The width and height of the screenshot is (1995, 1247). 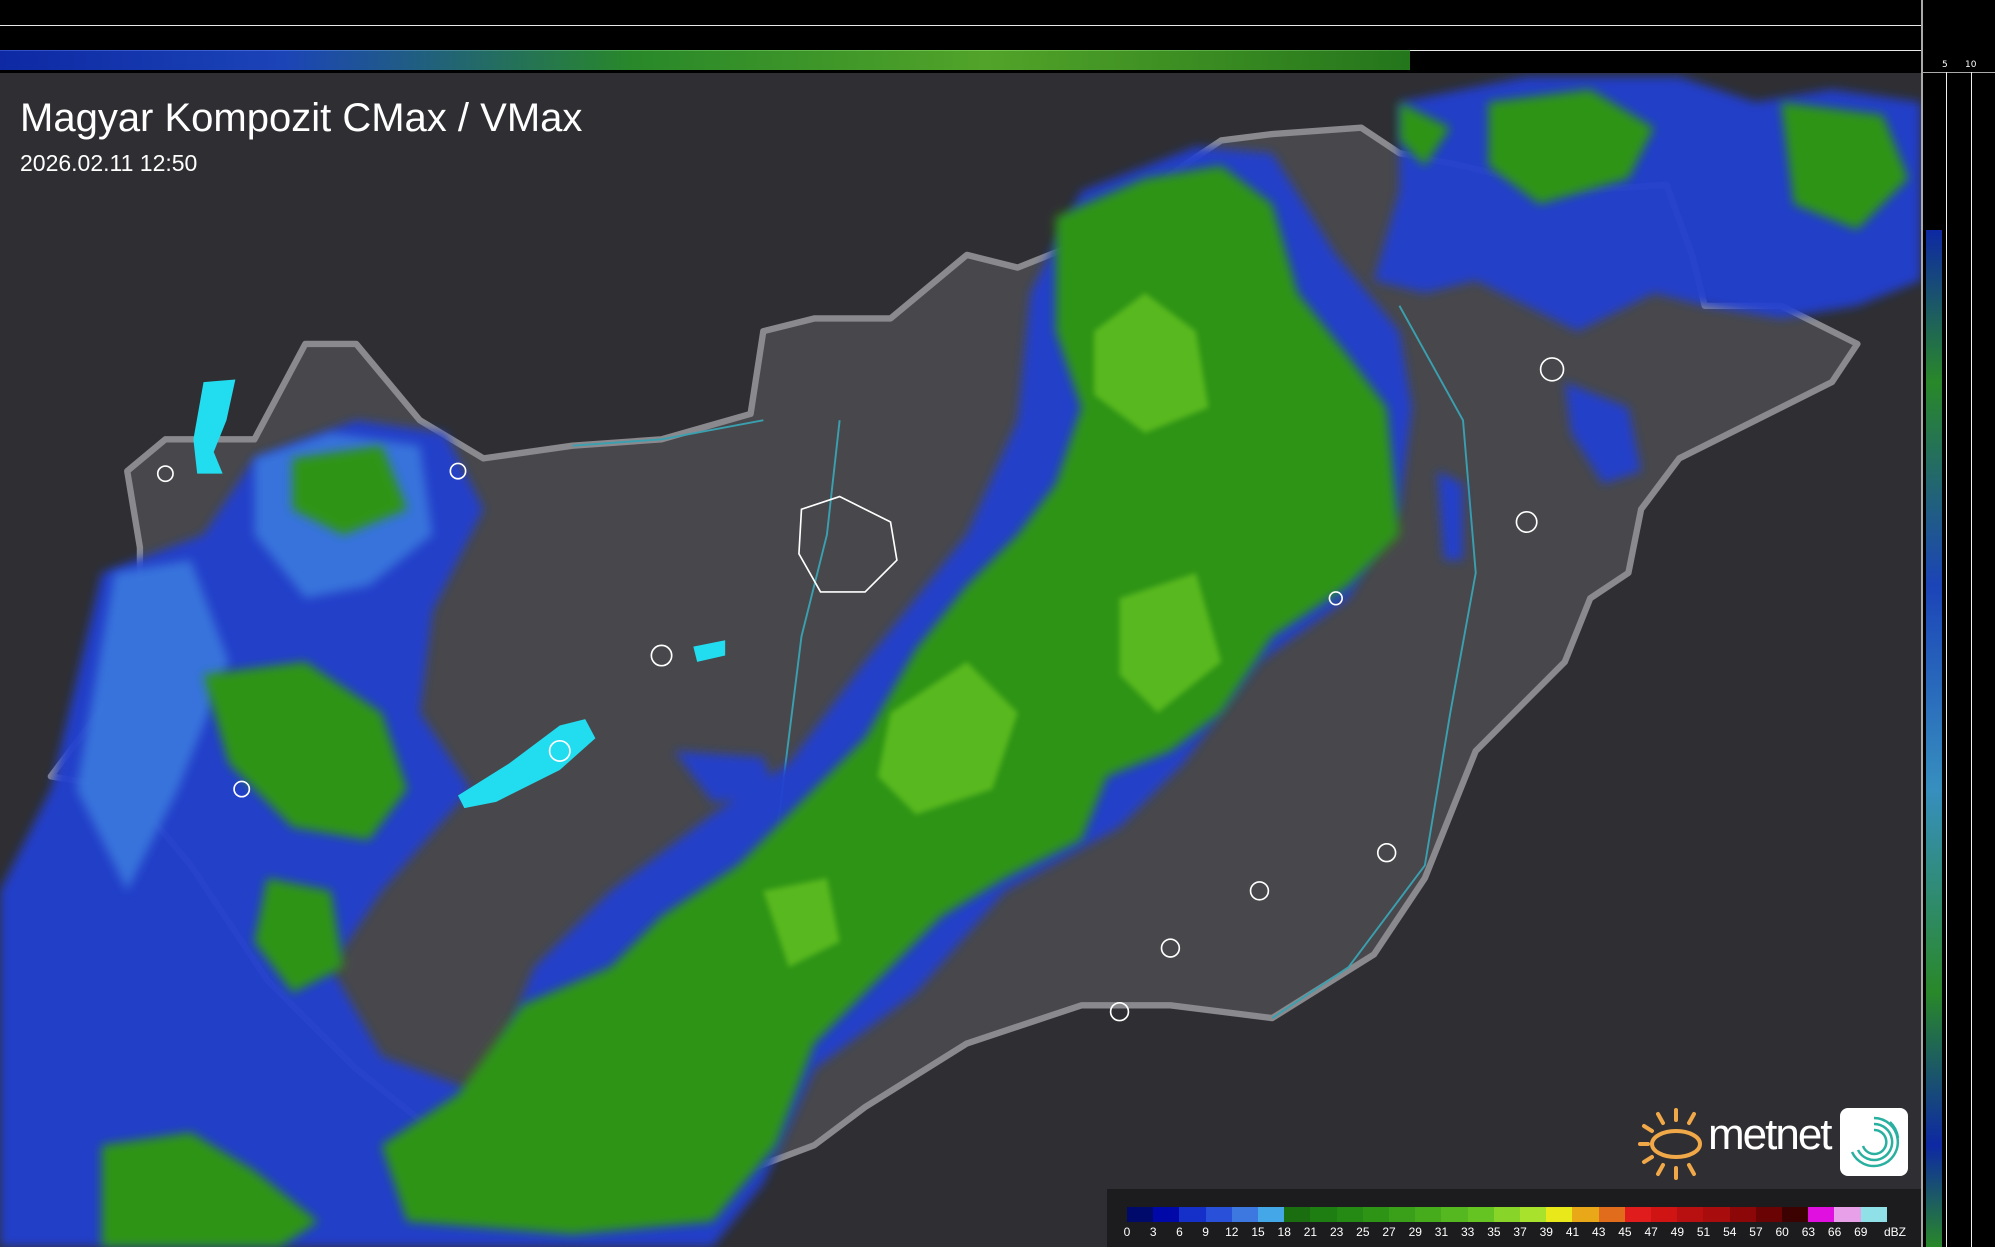 I want to click on legend-label: 27, so click(x=1389, y=1232).